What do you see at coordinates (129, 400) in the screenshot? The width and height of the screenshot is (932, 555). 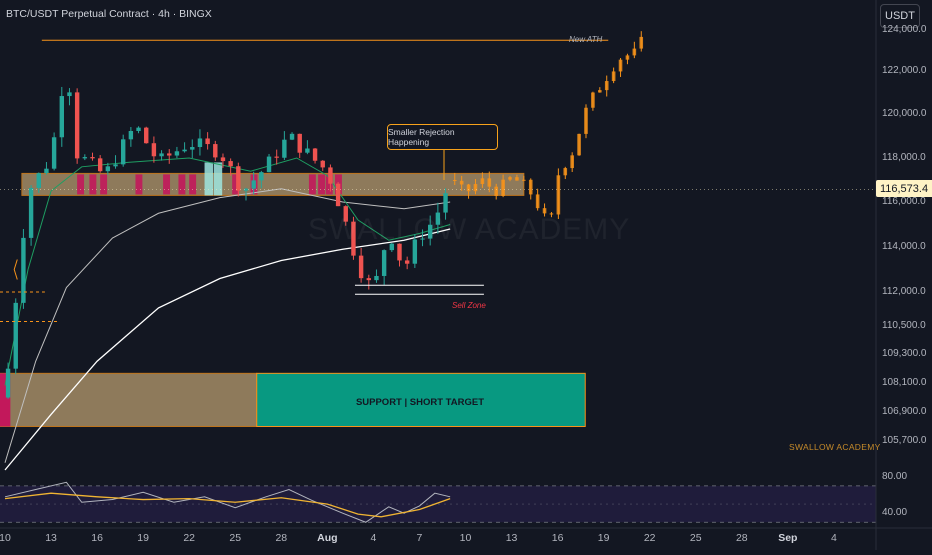 I see `support-zone-left` at bounding box center [129, 400].